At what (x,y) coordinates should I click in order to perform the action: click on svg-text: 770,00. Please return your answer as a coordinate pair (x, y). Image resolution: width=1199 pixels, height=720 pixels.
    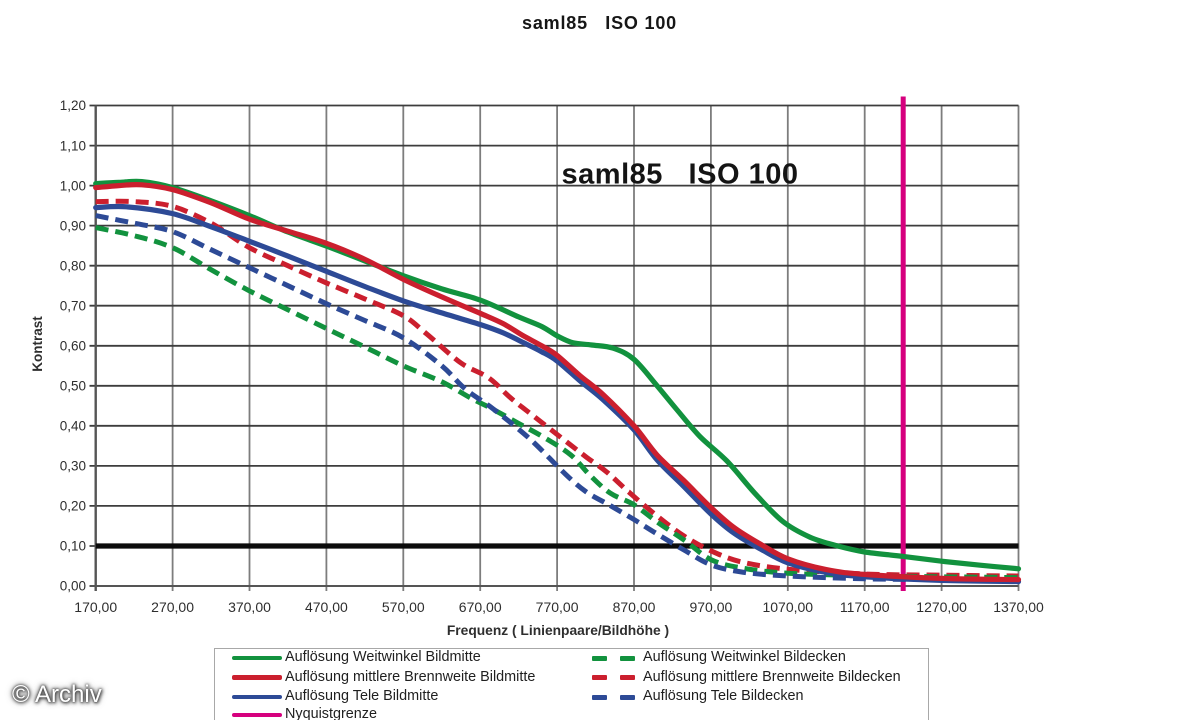
    Looking at the image, I should click on (557, 607).